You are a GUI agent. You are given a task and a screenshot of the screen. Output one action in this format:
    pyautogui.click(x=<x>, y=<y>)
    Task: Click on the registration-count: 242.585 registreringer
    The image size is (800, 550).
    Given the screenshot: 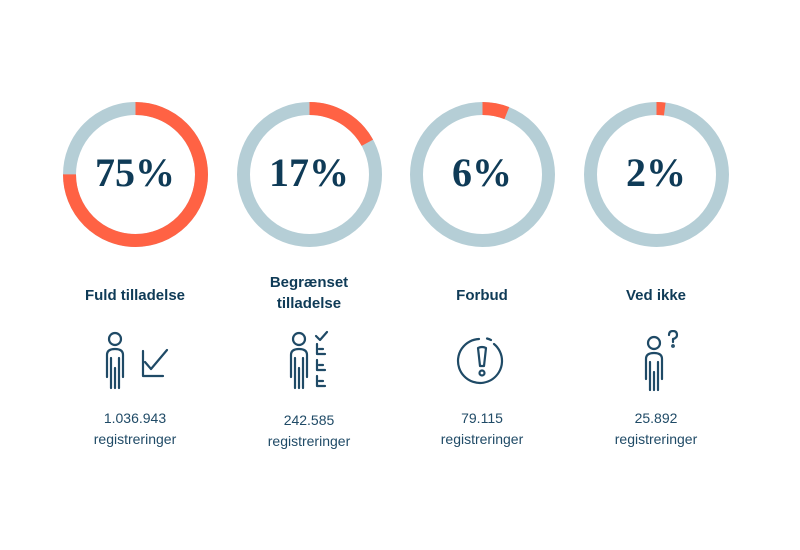 What is the action you would take?
    pyautogui.click(x=309, y=431)
    